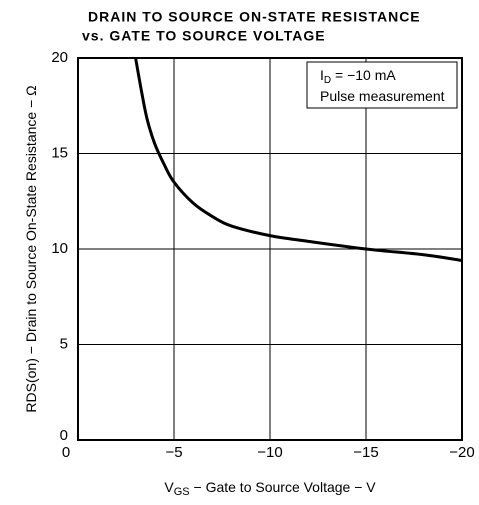 This screenshot has height=505, width=479. What do you see at coordinates (169, 487) in the screenshot?
I see `x-label-symbol: V` at bounding box center [169, 487].